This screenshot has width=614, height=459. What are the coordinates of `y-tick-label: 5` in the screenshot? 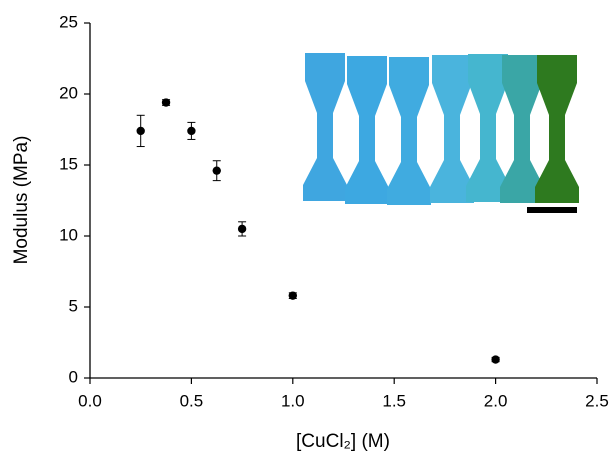 It's located at (73, 305).